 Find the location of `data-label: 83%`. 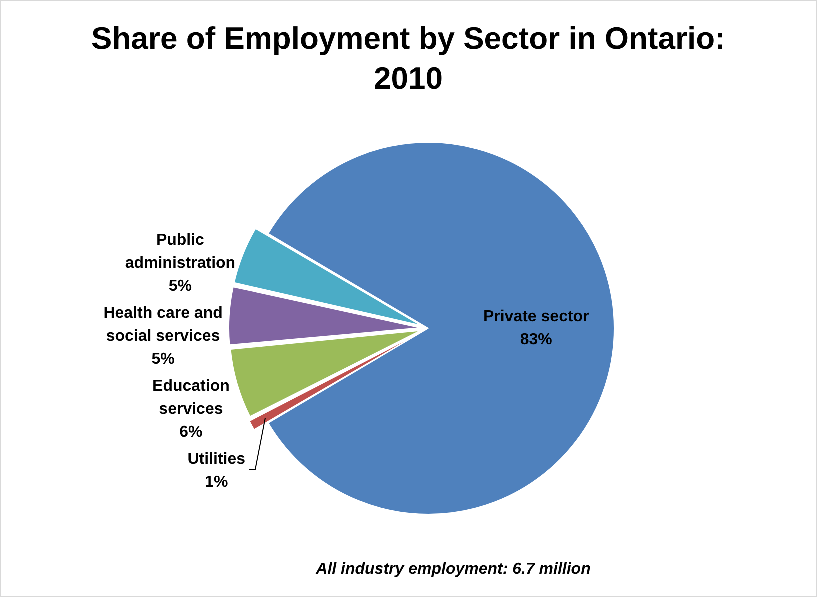

data-label: 83% is located at coordinates (536, 339).